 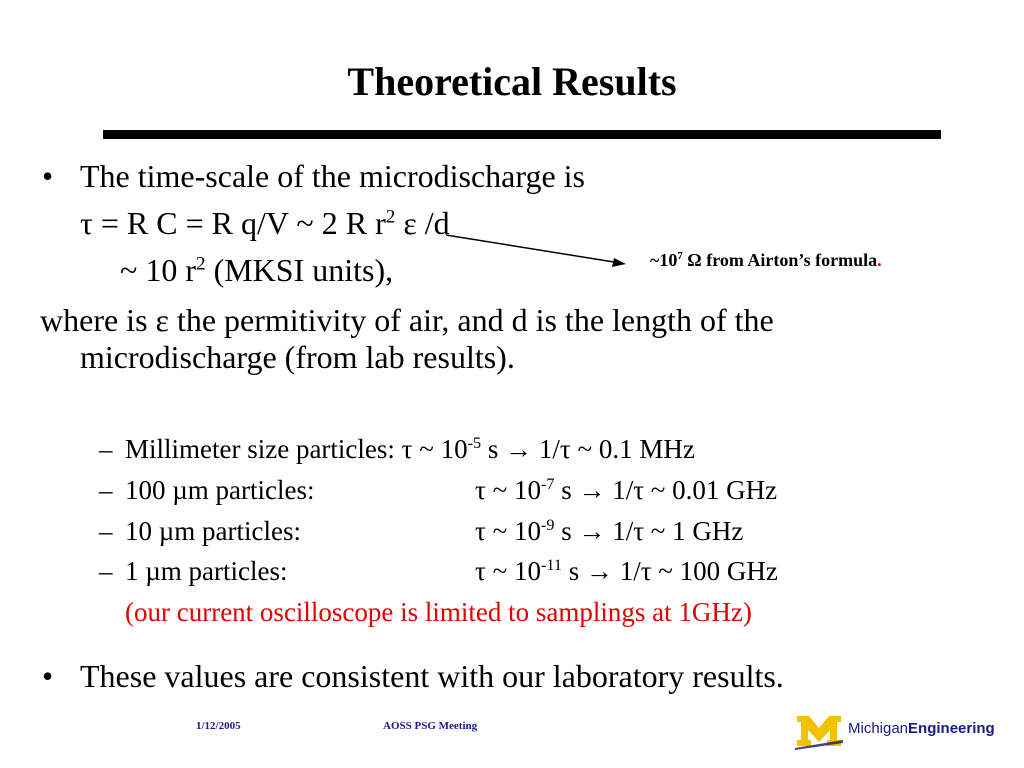 What do you see at coordinates (206, 571) in the screenshot?
I see `subitem-label: 1 µm particles:` at bounding box center [206, 571].